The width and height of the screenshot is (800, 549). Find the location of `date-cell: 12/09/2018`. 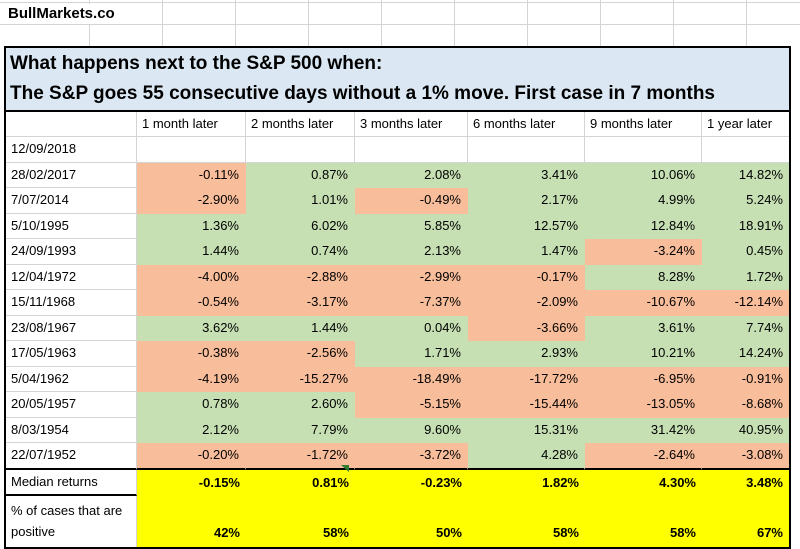

date-cell: 12/09/2018 is located at coordinates (71, 150).